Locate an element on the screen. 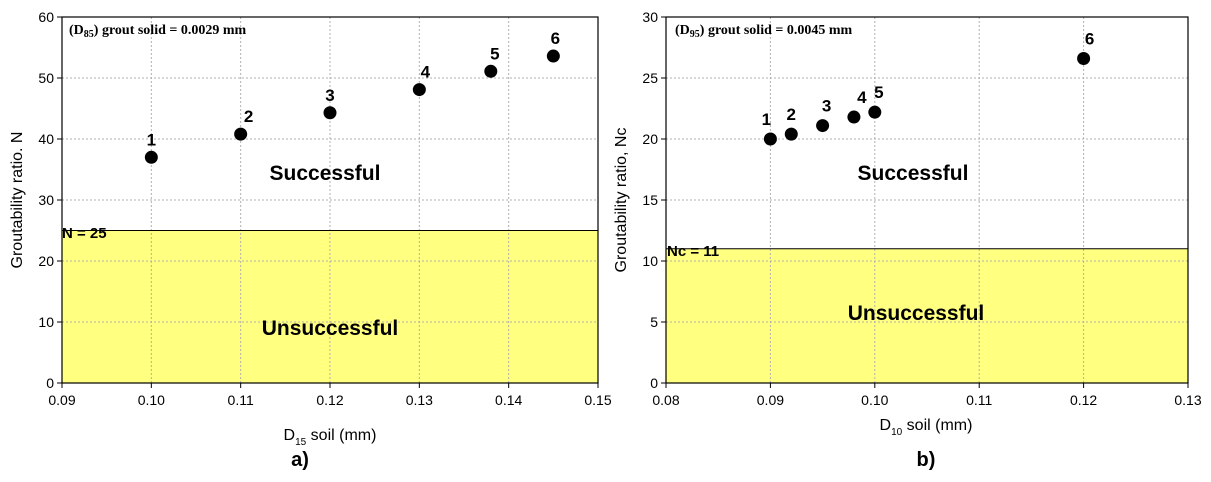 The width and height of the screenshot is (1211, 482). unsuccessful-region is located at coordinates (927, 315).